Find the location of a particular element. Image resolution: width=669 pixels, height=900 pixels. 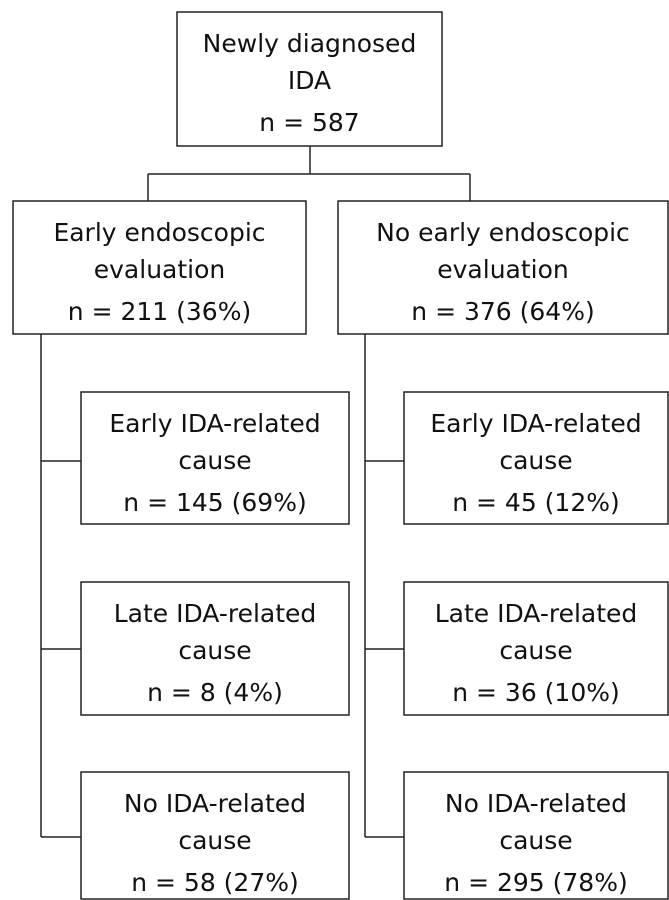

node-count: n = 58 (27%) is located at coordinates (215, 882).